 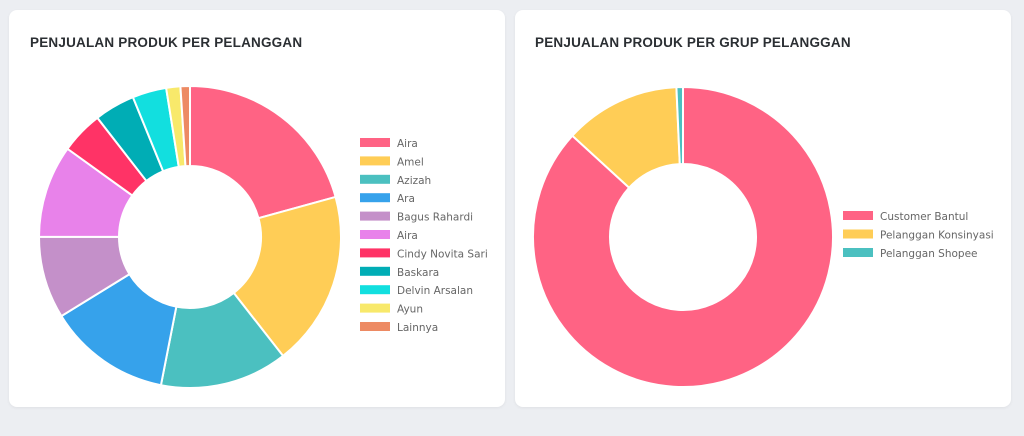 What do you see at coordinates (937, 236) in the screenshot?
I see `legend-label: Pelanggan Konsinyasi` at bounding box center [937, 236].